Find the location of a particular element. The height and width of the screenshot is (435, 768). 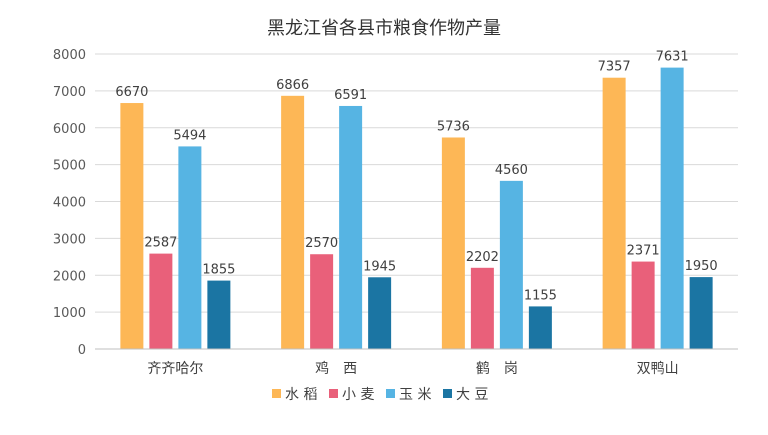

y-tick-label: 8000 is located at coordinates (69, 55).